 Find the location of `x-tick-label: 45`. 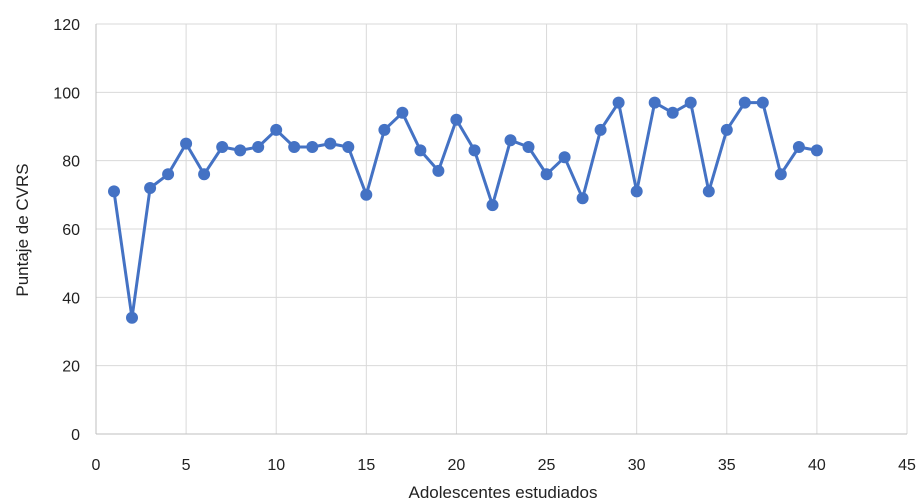

x-tick-label: 45 is located at coordinates (907, 465).